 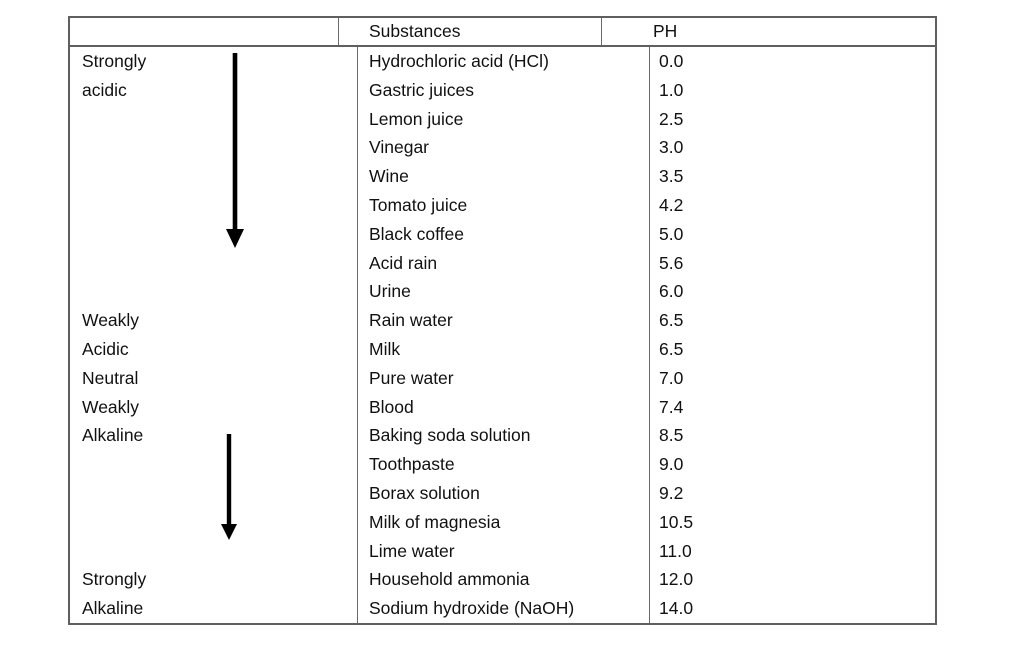 I want to click on ph-value-cell: 6.0, so click(x=671, y=291).